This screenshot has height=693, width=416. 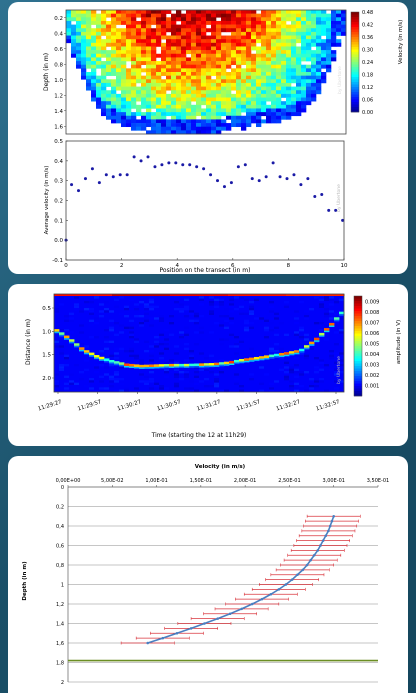 I want to click on average-velocity-frame, so click(x=205, y=200).